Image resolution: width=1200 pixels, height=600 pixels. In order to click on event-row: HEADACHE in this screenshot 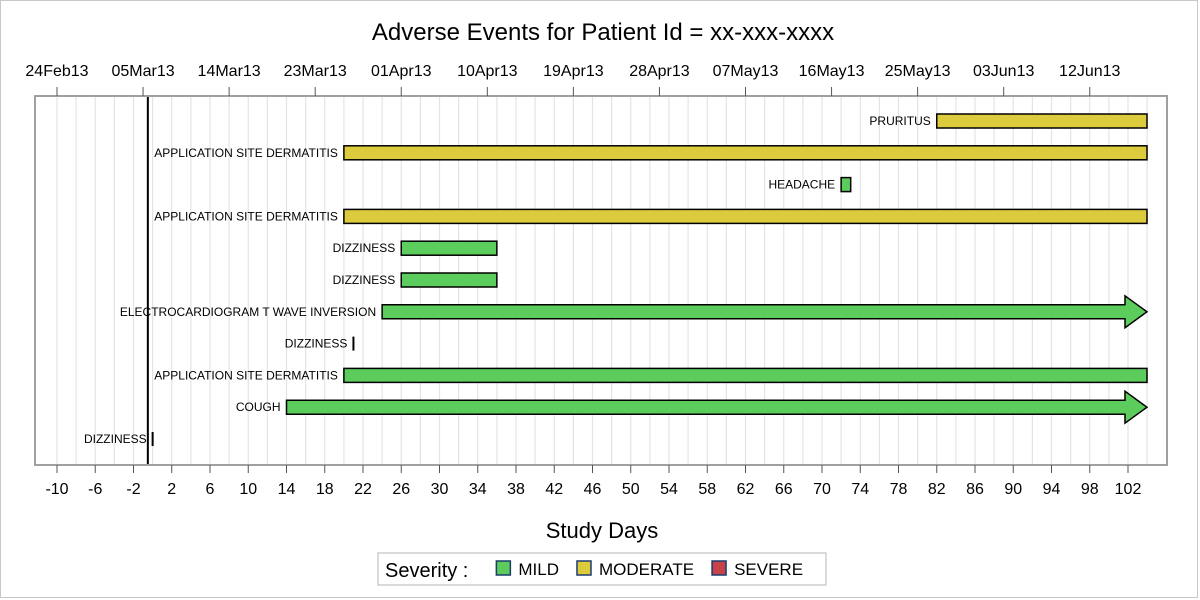, I will do `click(810, 184)`.